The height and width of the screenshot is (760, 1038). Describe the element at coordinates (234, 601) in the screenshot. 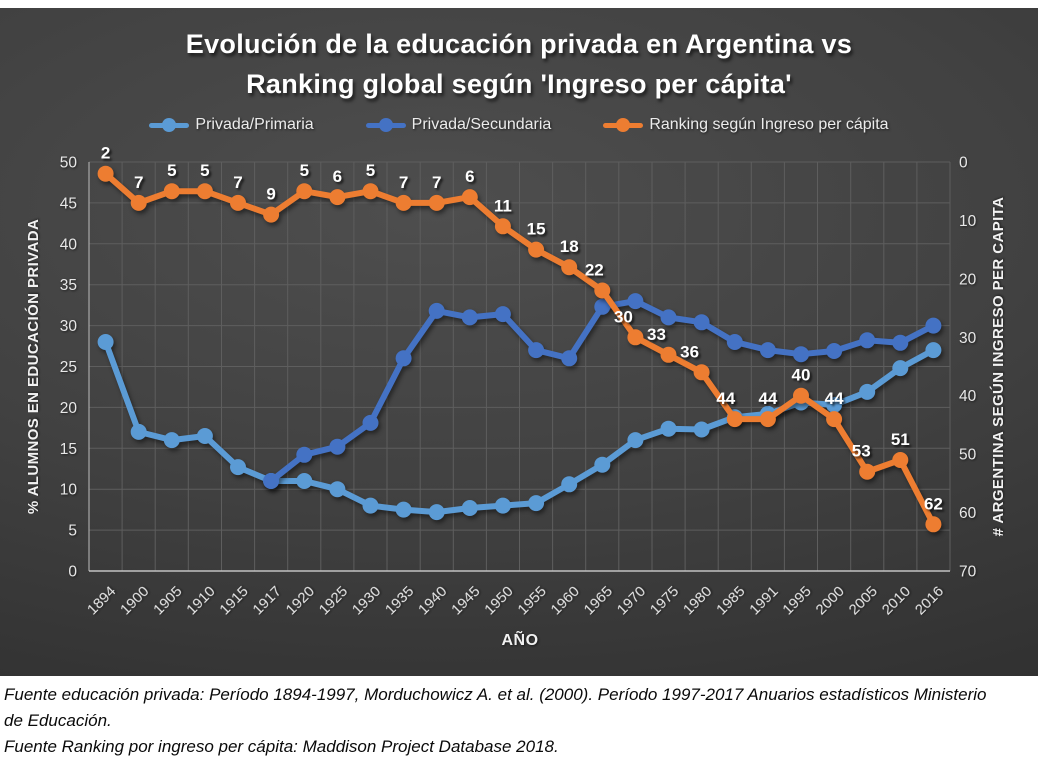

I see `x-tick-label: 1915` at that location.